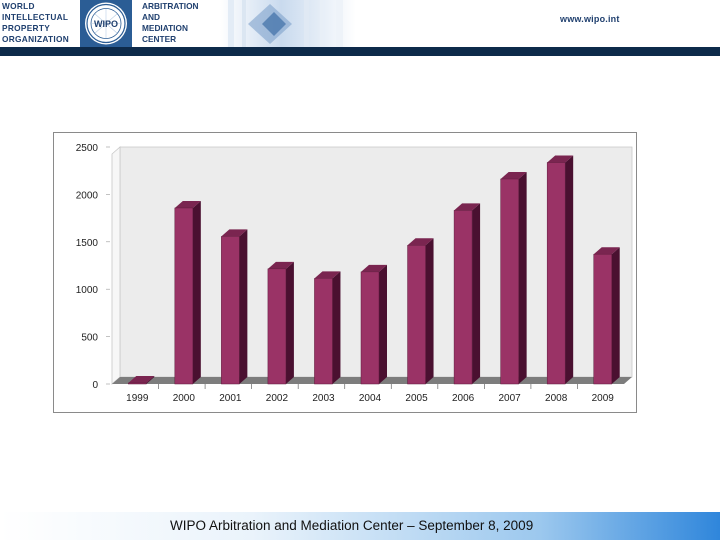  Describe the element at coordinates (95, 385) in the screenshot. I see `y-tick-label: 0` at that location.